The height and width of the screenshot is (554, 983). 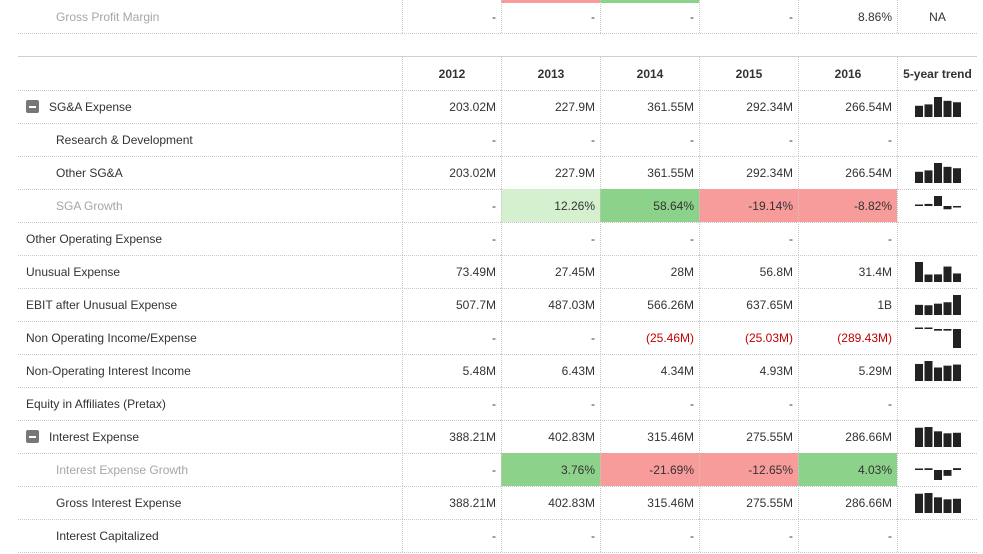 What do you see at coordinates (649, 73) in the screenshot?
I see `header-year-2014: 2014` at bounding box center [649, 73].